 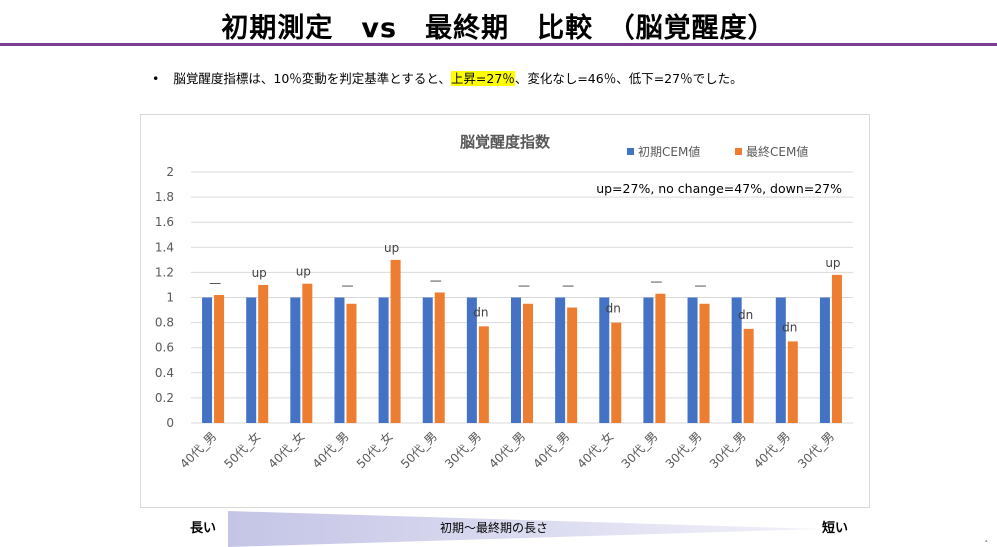 What do you see at coordinates (164, 348) in the screenshot?
I see `y-tick-label: 0.6` at bounding box center [164, 348].